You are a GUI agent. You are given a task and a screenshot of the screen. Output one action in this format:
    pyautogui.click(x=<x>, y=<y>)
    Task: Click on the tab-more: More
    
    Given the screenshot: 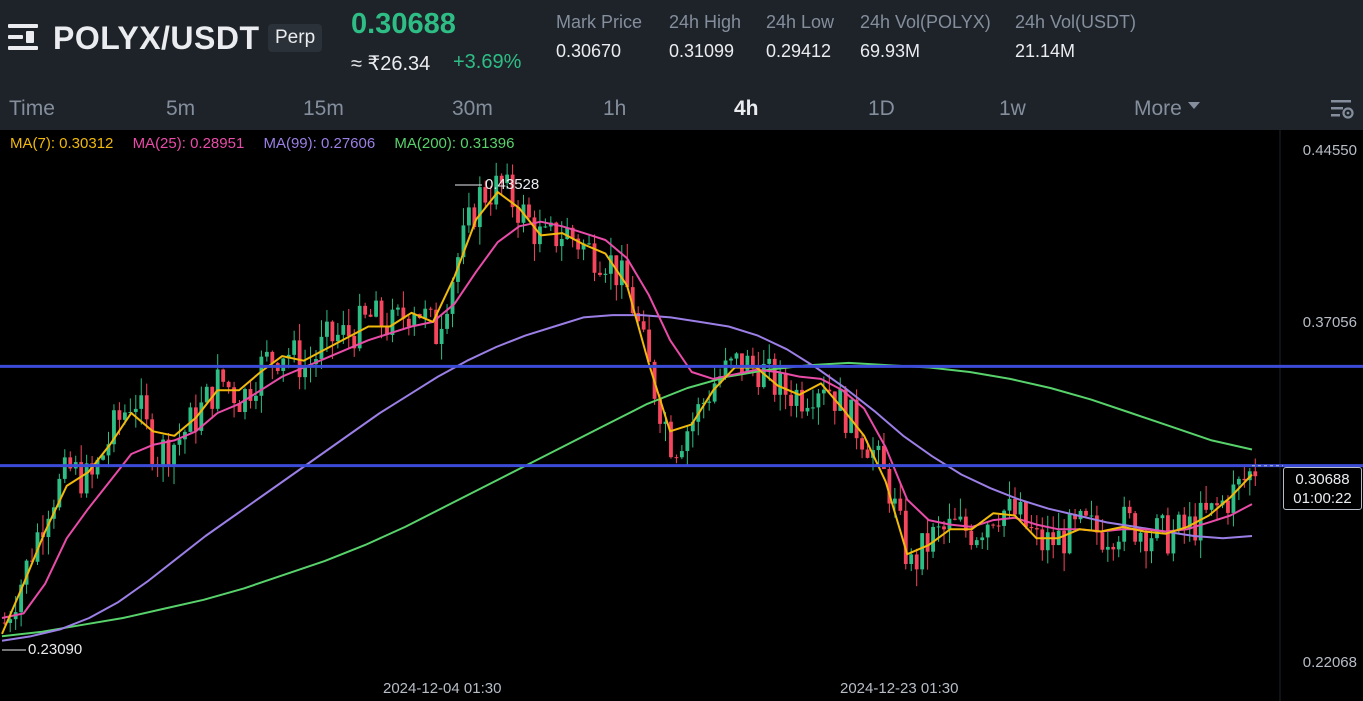 What is the action you would take?
    pyautogui.click(x=1167, y=109)
    